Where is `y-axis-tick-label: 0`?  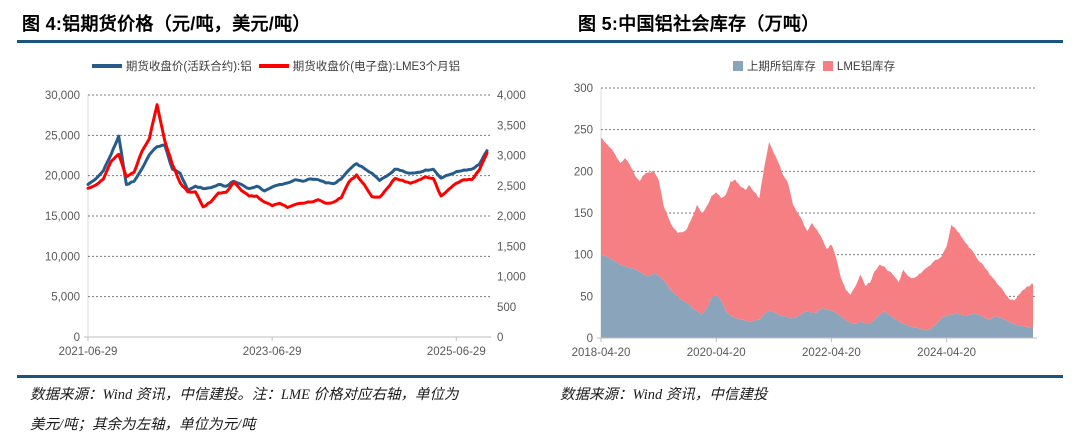 y-axis-tick-label: 0 is located at coordinates (590, 339).